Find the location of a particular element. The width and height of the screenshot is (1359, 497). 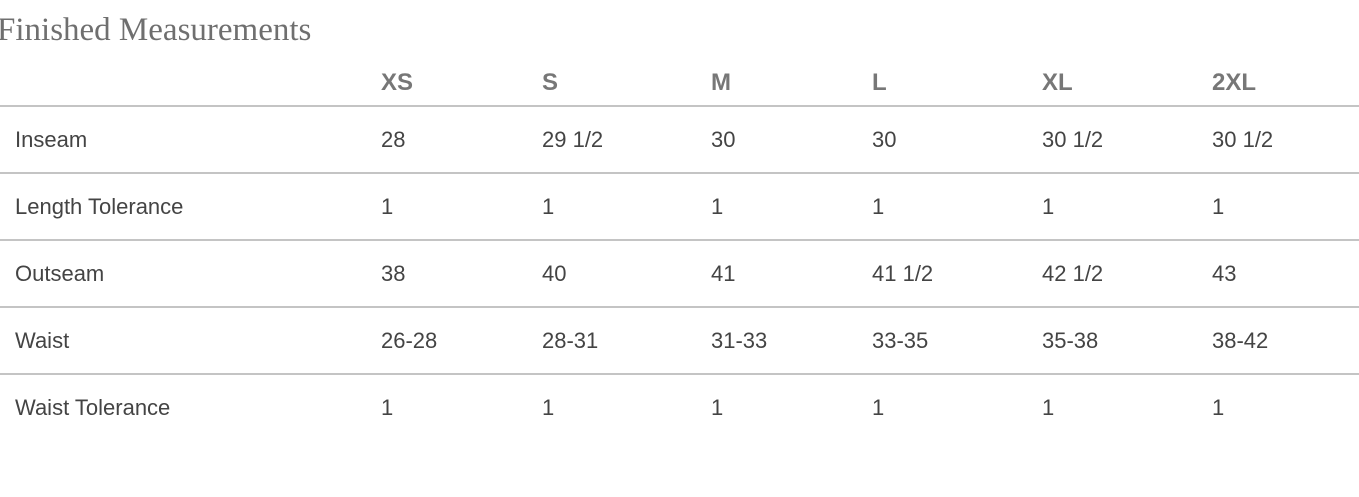

row-label: Length Tolerance is located at coordinates (190, 207).